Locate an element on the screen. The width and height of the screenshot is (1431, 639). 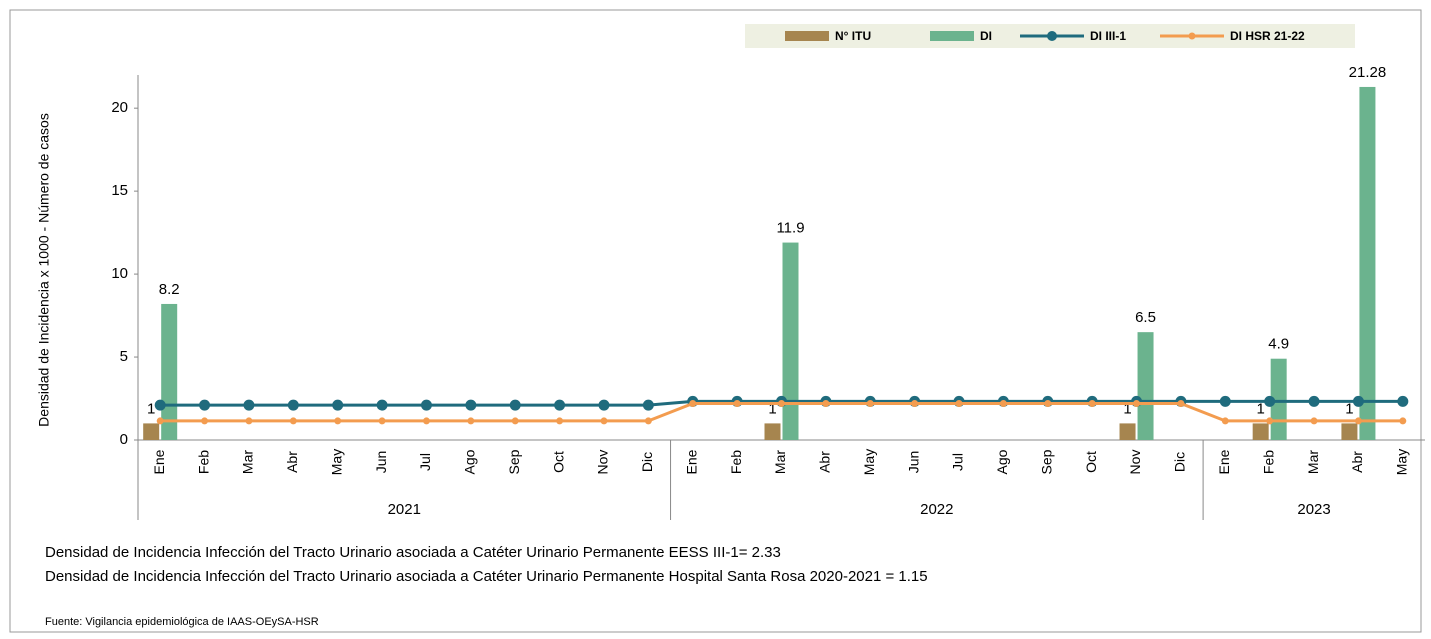
y-tick-label: 10 is located at coordinates (119, 273).